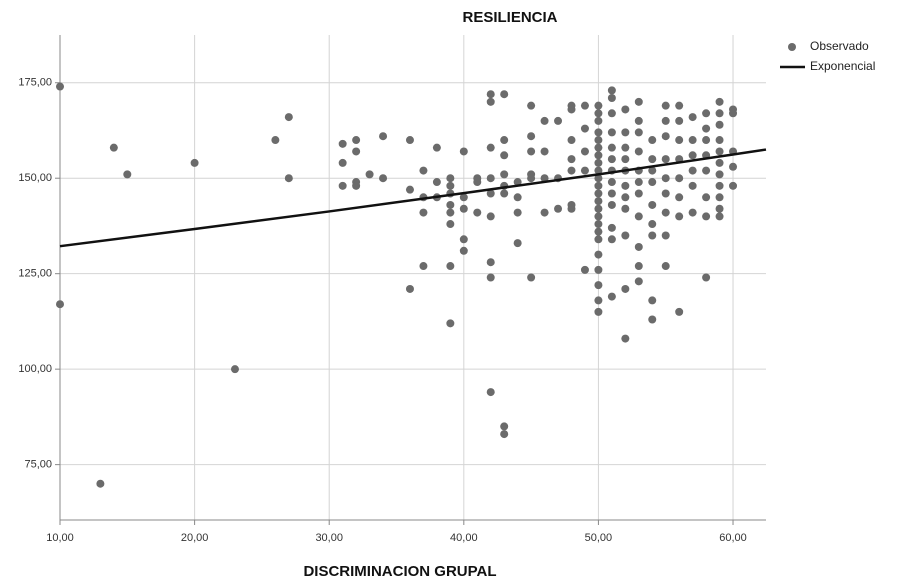 Image resolution: width=899 pixels, height=583 pixels. What do you see at coordinates (35, 274) in the screenshot?
I see `y-tick-label: 125,00` at bounding box center [35, 274].